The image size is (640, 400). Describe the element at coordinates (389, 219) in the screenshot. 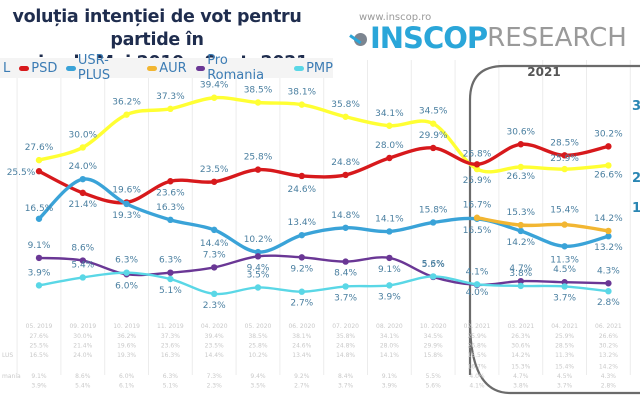

I see `data-label-usr-plus: 14.1%` at that location.